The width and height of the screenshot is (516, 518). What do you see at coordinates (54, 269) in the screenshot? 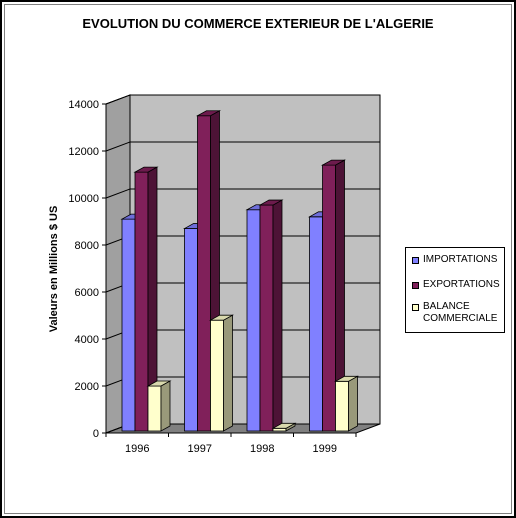
I see `y-axis-label: Valeurs en Millions $ US` at bounding box center [54, 269].